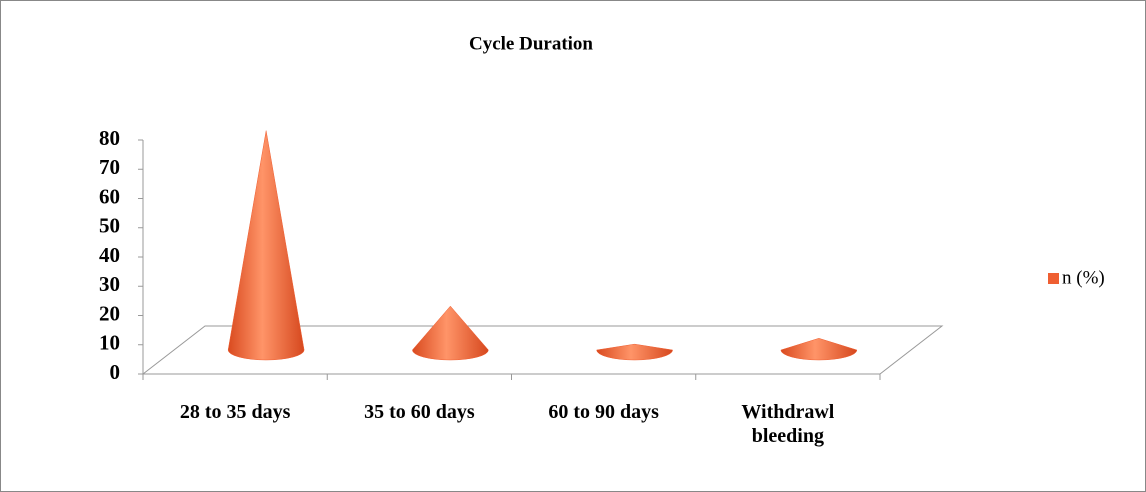 The image size is (1146, 492). What do you see at coordinates (109, 138) in the screenshot?
I see `y-tick-label: 80` at bounding box center [109, 138].